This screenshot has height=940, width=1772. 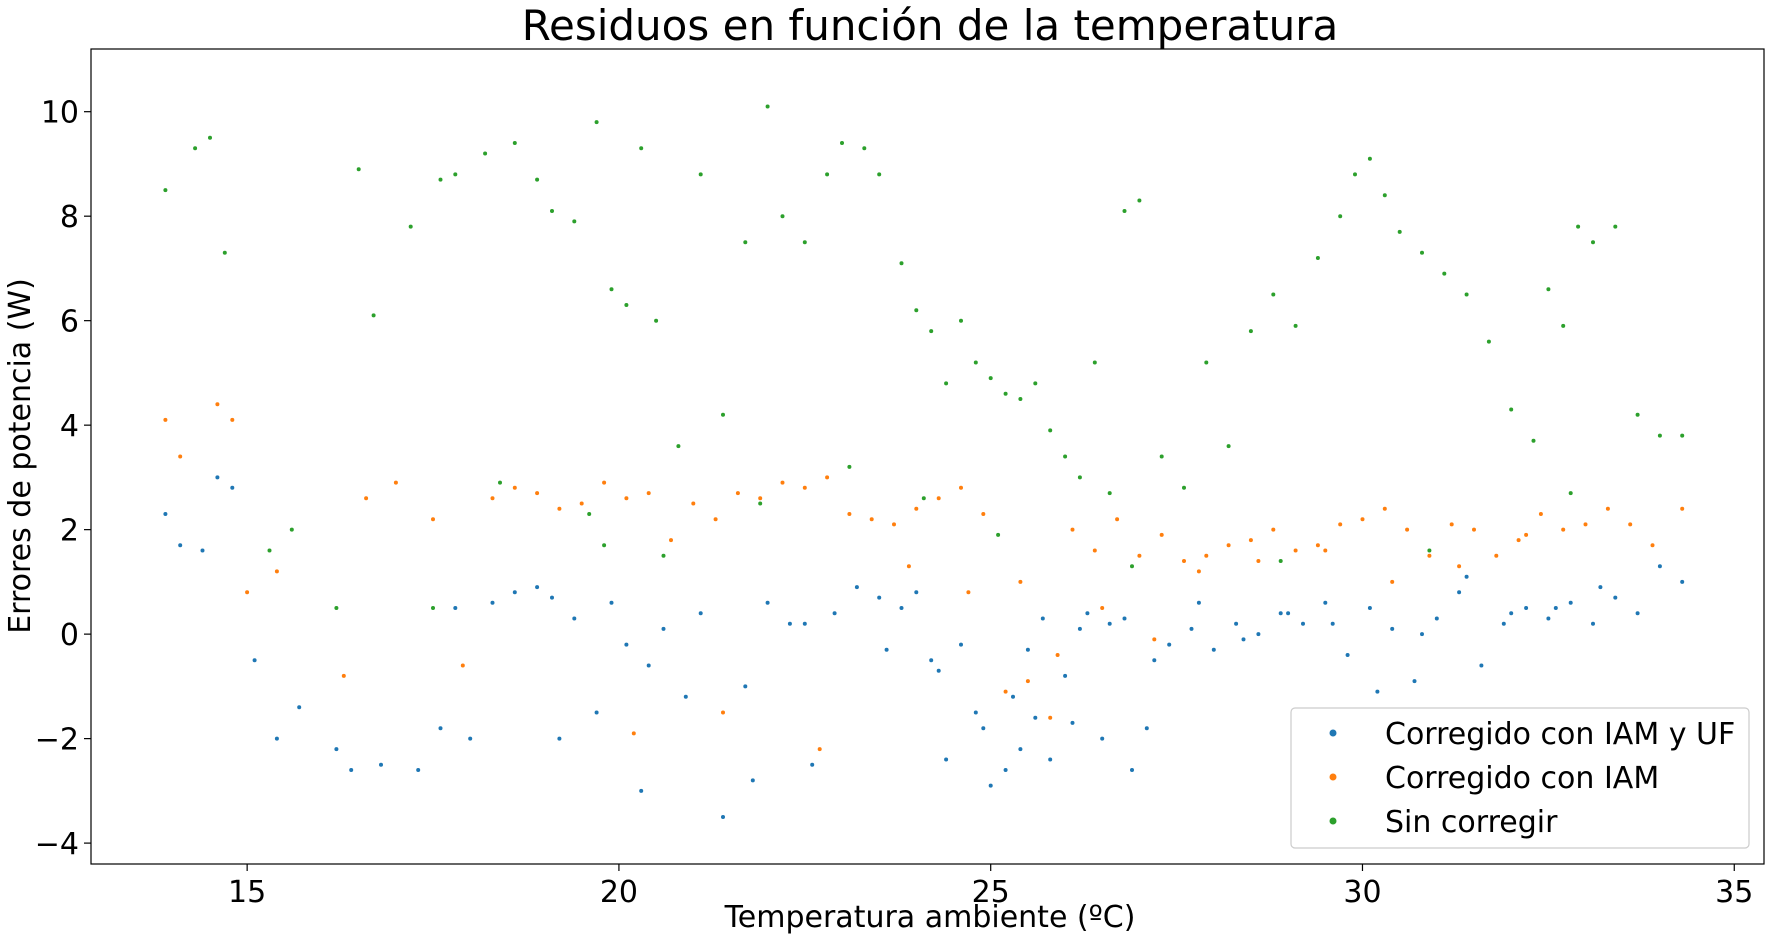 What do you see at coordinates (69, 635) in the screenshot?
I see `y-tick-label: 0` at bounding box center [69, 635].